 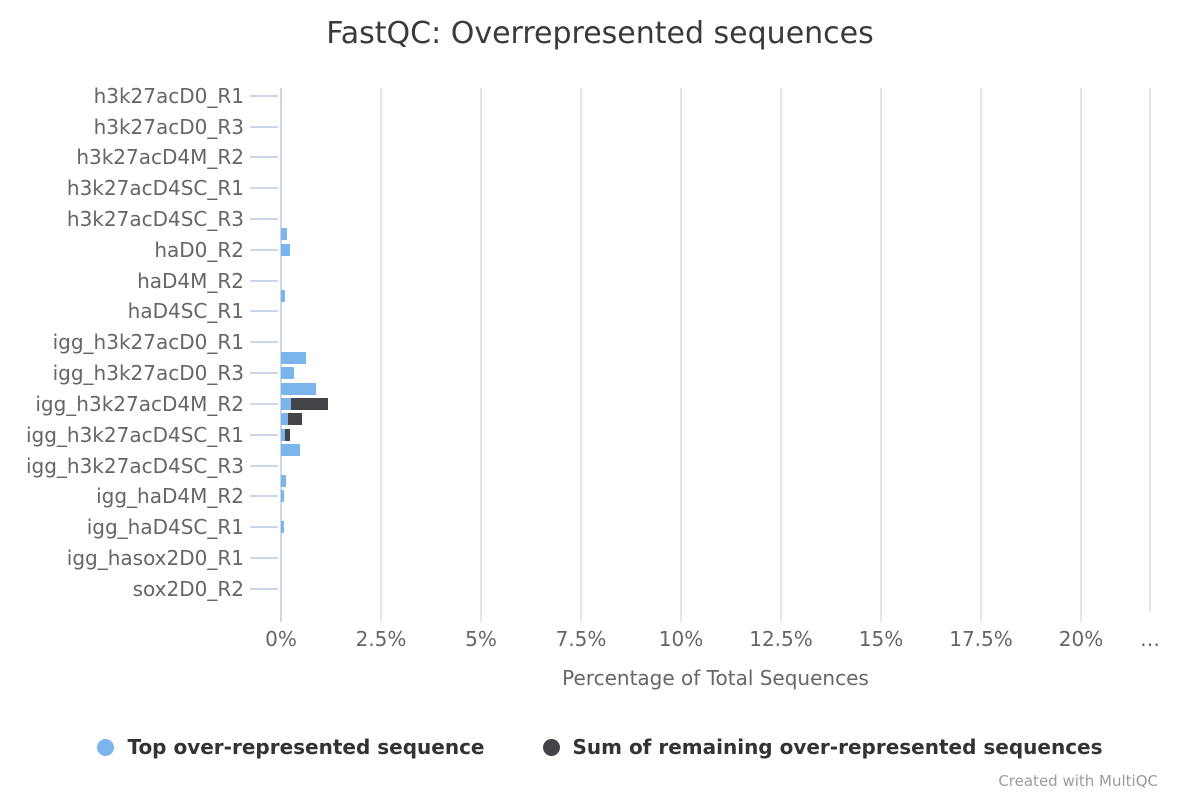 What do you see at coordinates (551, 747) in the screenshot?
I see `legend-marker-dark-circle-icon` at bounding box center [551, 747].